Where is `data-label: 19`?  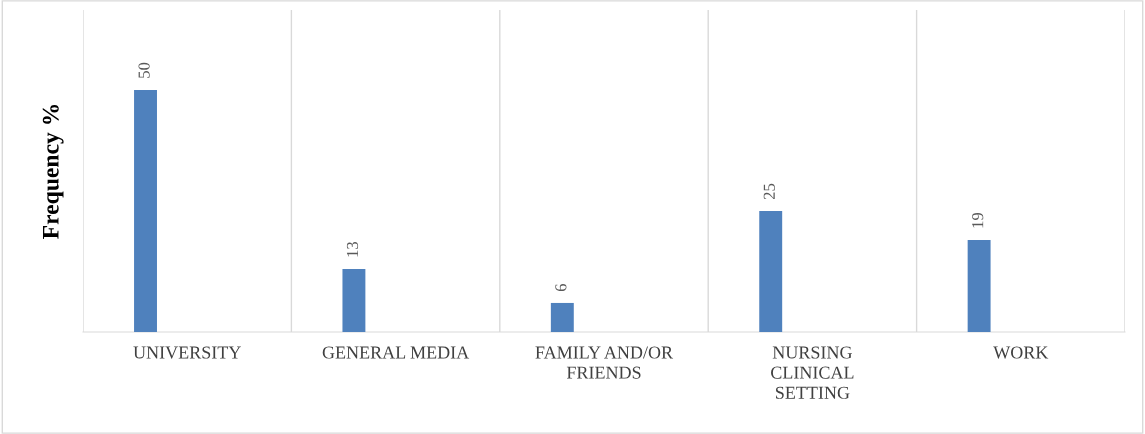 data-label: 19 is located at coordinates (978, 220).